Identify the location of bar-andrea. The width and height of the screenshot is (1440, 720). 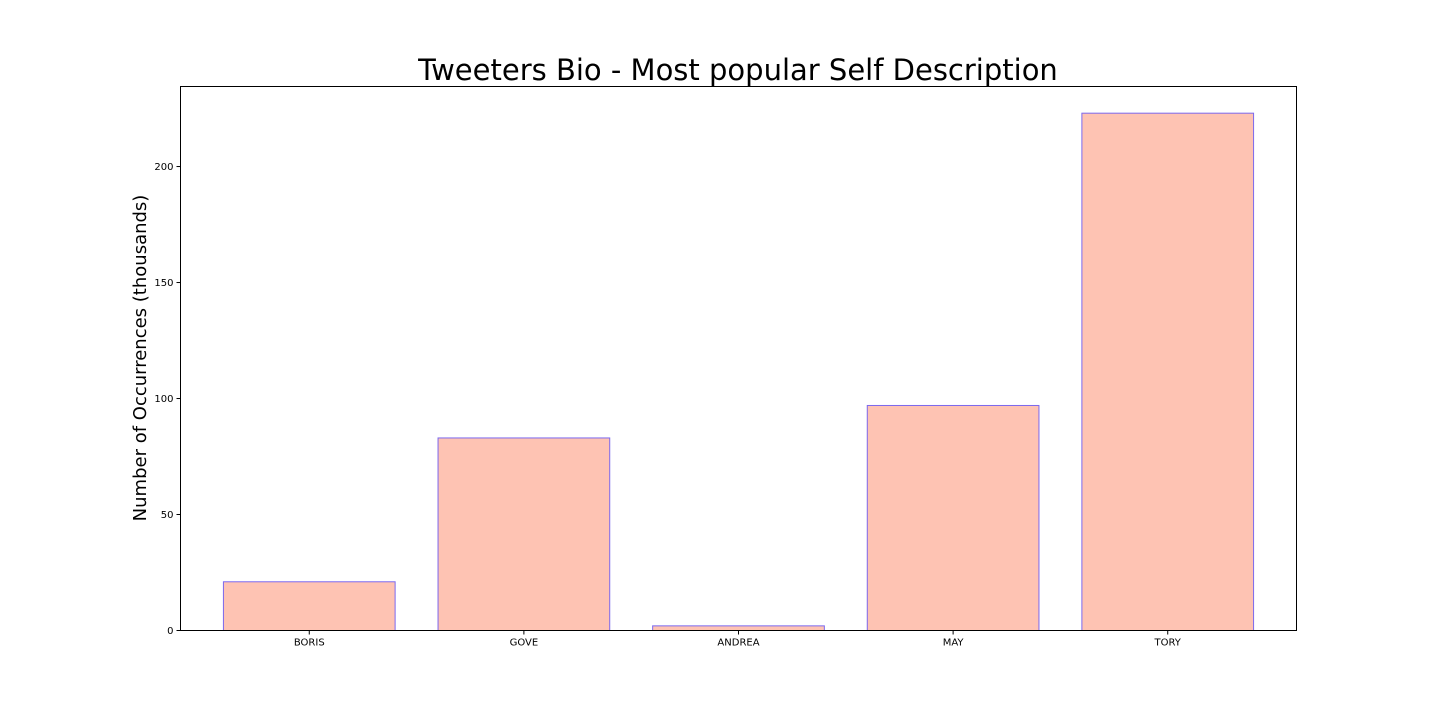
(738, 628).